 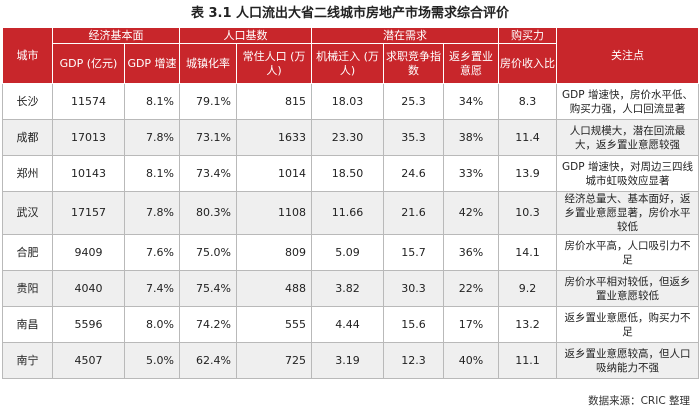 What do you see at coordinates (471, 173) in the screenshot?
I see `cell-return-intent: 33%` at bounding box center [471, 173].